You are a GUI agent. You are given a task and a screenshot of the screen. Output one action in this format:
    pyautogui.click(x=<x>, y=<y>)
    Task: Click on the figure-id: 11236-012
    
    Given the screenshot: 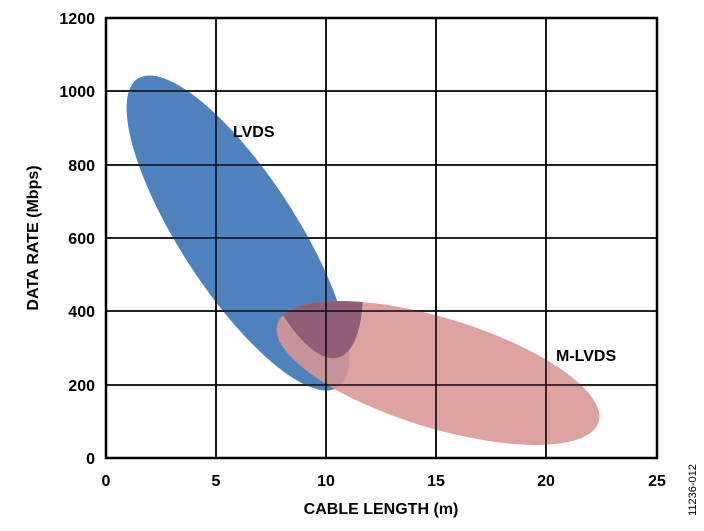 What is the action you would take?
    pyautogui.click(x=693, y=490)
    